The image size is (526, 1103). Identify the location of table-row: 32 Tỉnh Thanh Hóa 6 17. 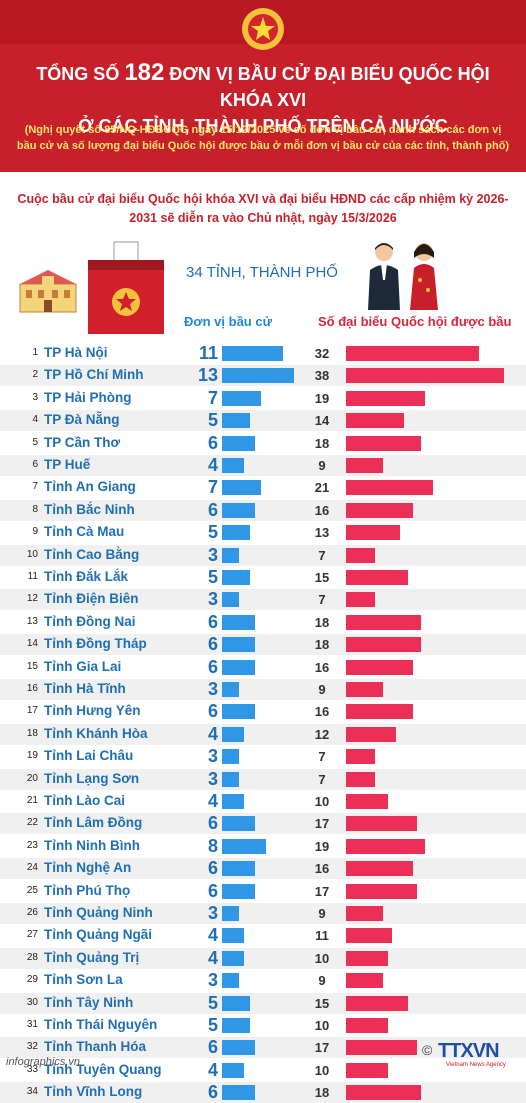
(263, 1048).